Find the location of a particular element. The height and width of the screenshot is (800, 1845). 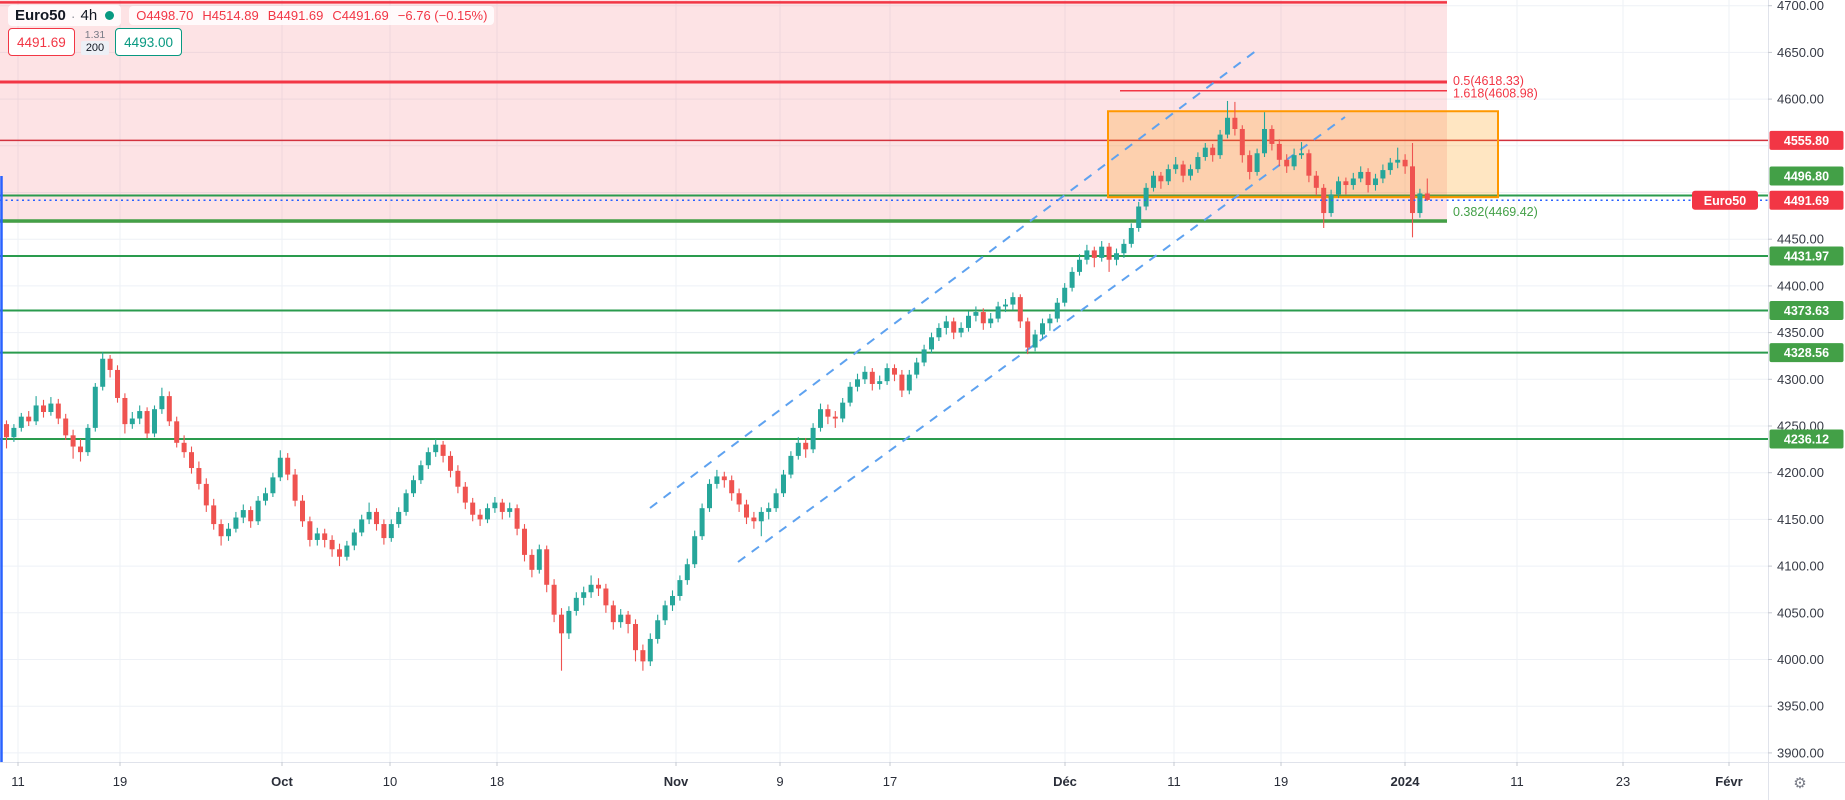

level-price-label: 4431.97 is located at coordinates (1806, 256).